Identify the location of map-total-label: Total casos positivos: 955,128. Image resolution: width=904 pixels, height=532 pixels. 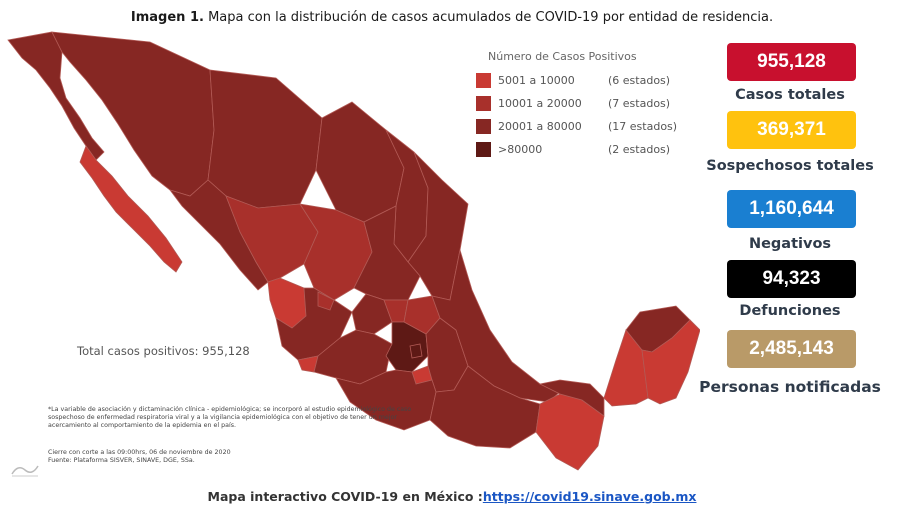
(163, 351).